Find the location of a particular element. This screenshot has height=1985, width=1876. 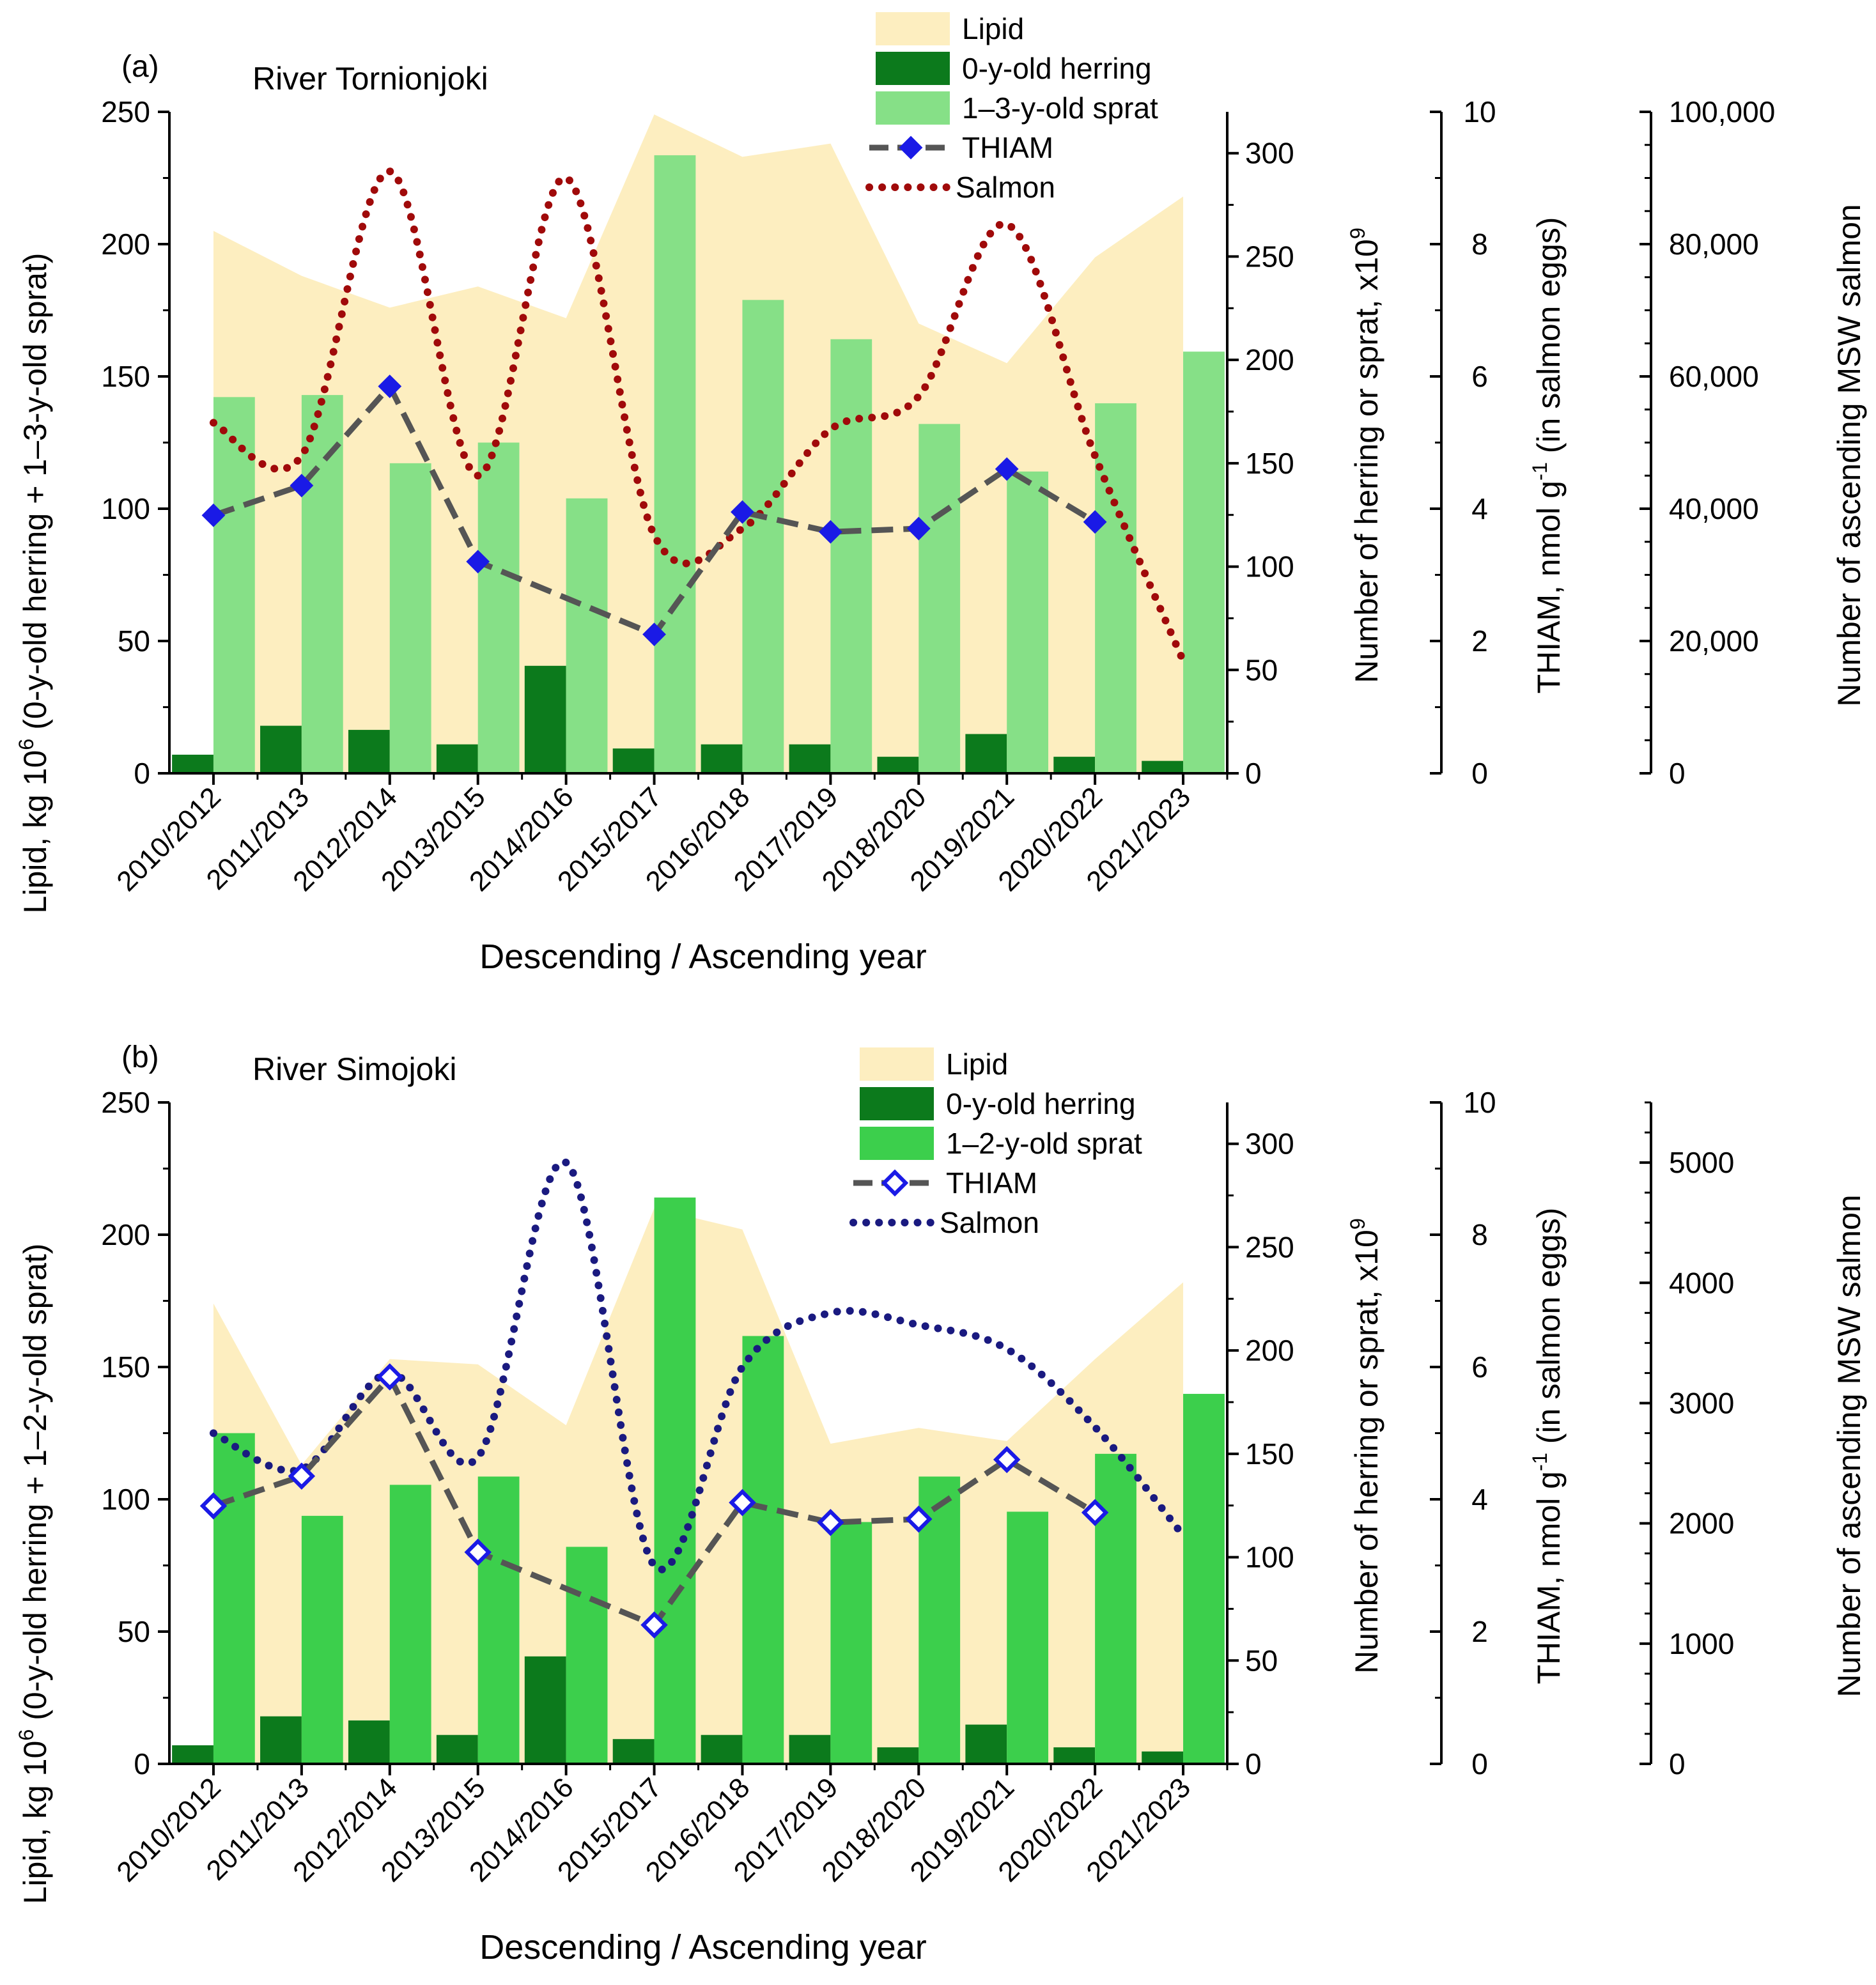

left-tick-label: 0 is located at coordinates (142, 1763).